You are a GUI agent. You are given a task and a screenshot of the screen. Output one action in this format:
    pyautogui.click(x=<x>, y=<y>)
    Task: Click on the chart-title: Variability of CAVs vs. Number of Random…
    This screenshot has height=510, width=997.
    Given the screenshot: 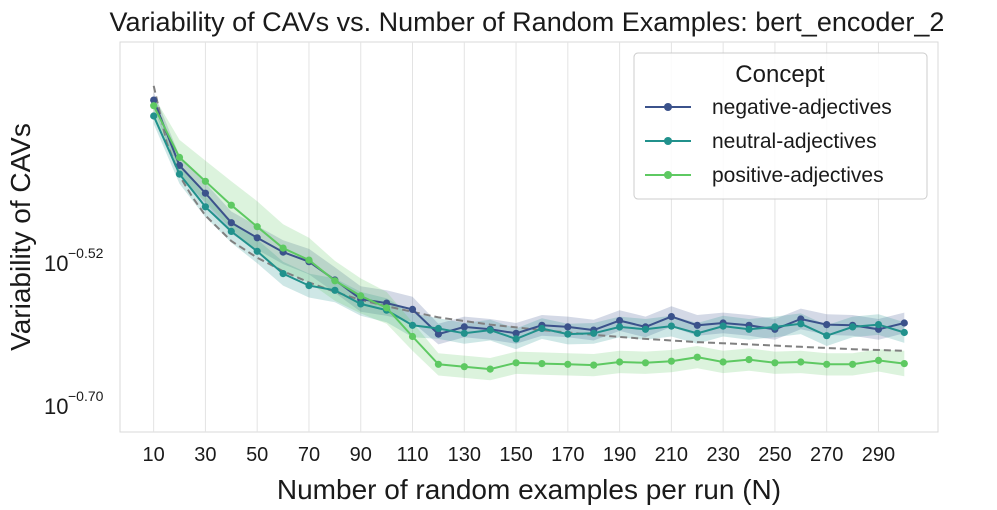 What is the action you would take?
    pyautogui.click(x=527, y=22)
    